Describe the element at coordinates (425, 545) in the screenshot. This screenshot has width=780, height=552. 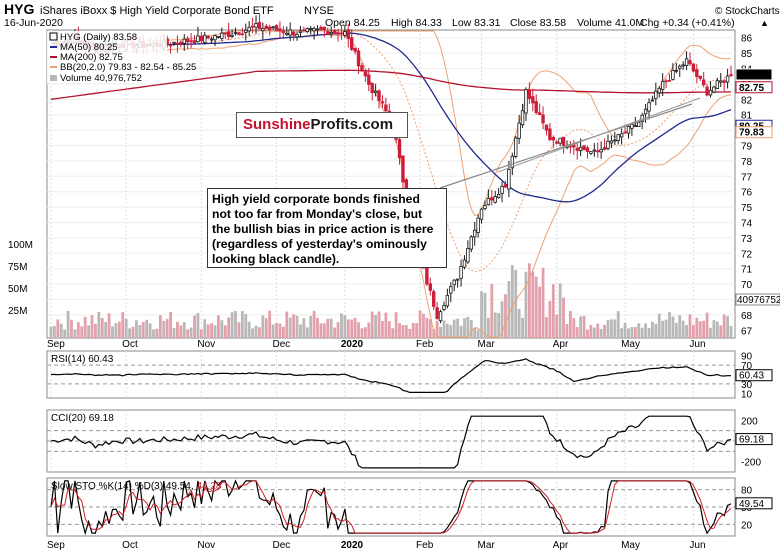
I see `x-tick-label: Feb` at that location.